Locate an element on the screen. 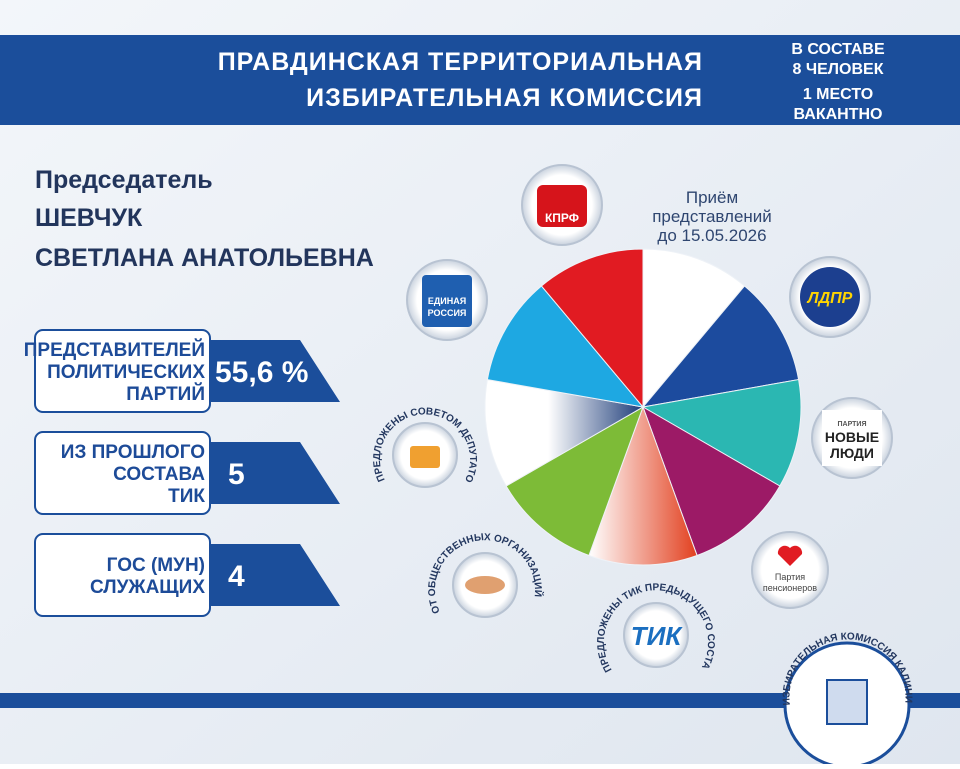  logo-text: ЛДПР is located at coordinates (830, 298).